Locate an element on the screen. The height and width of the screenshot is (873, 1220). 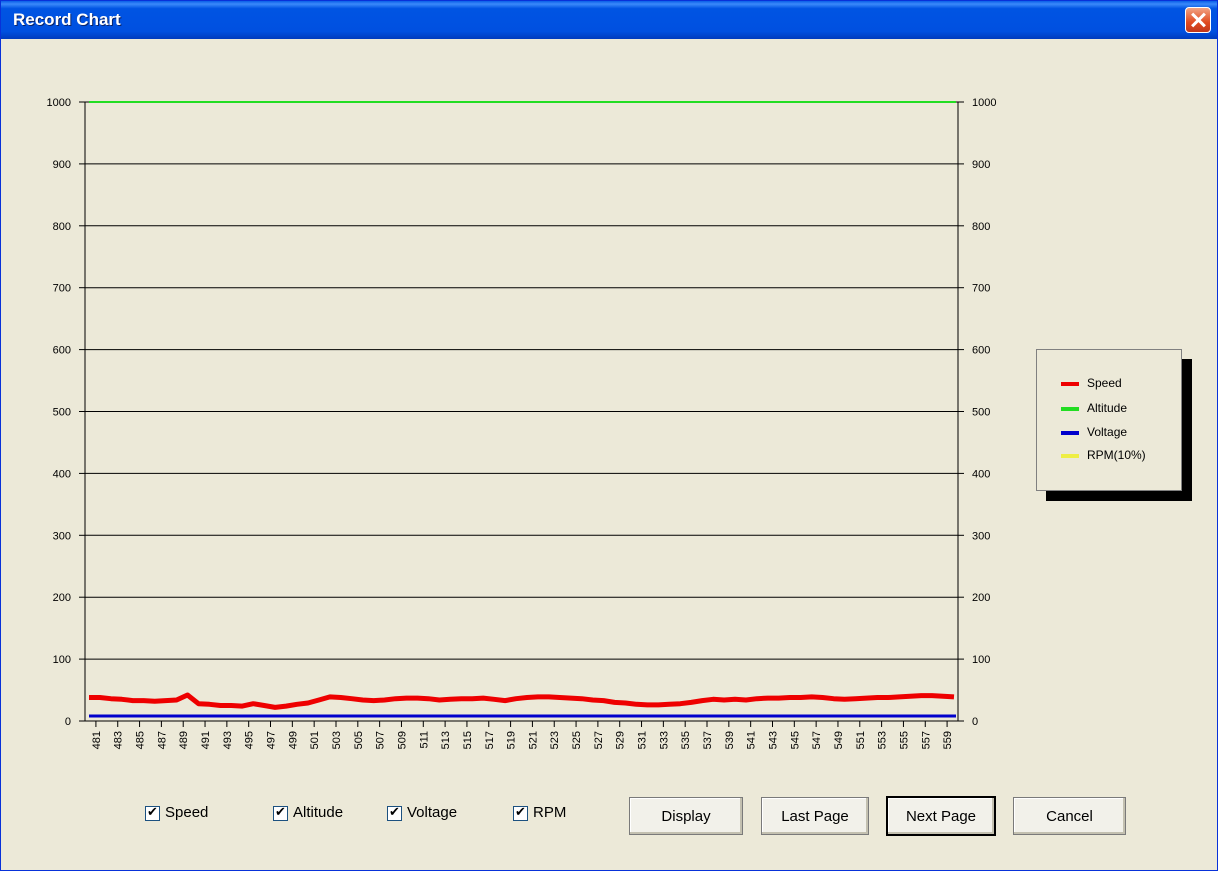
y-tick-label-right-200: 200 is located at coordinates (981, 598).